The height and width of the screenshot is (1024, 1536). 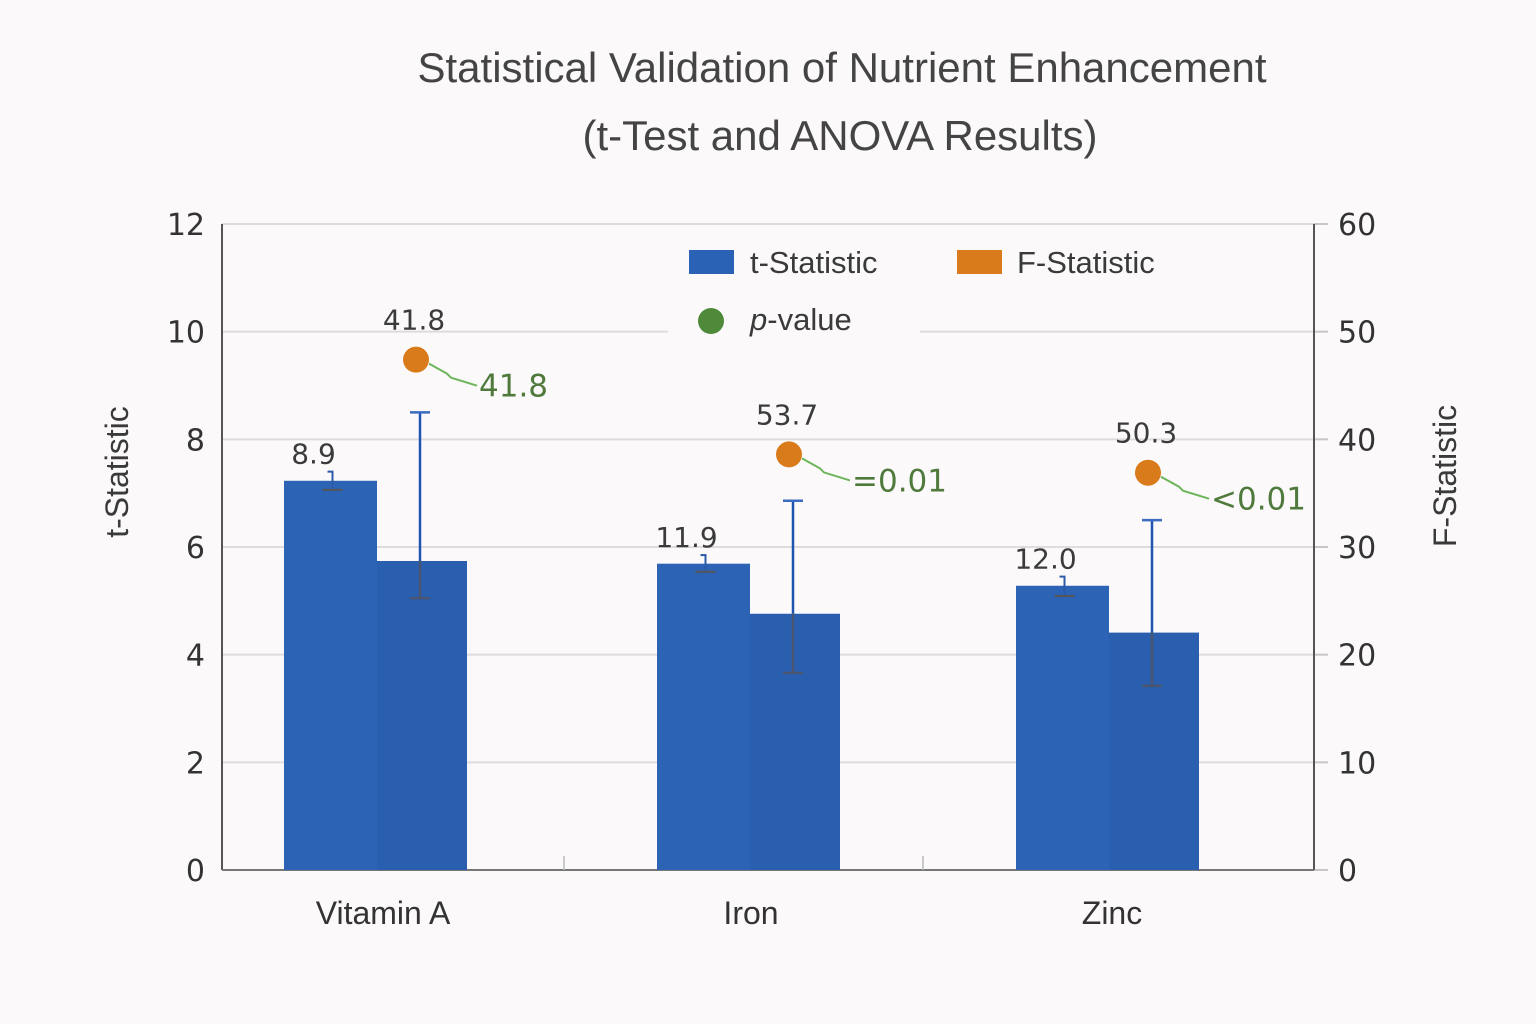 I want to click on data-label-p-value: 41.8, so click(x=513, y=387).